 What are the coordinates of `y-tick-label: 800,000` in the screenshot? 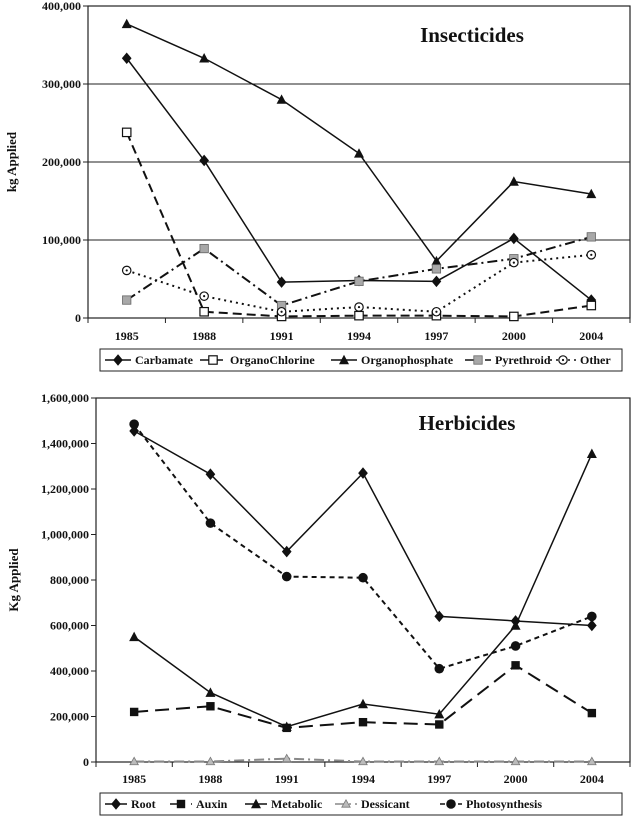 It's located at (69, 580).